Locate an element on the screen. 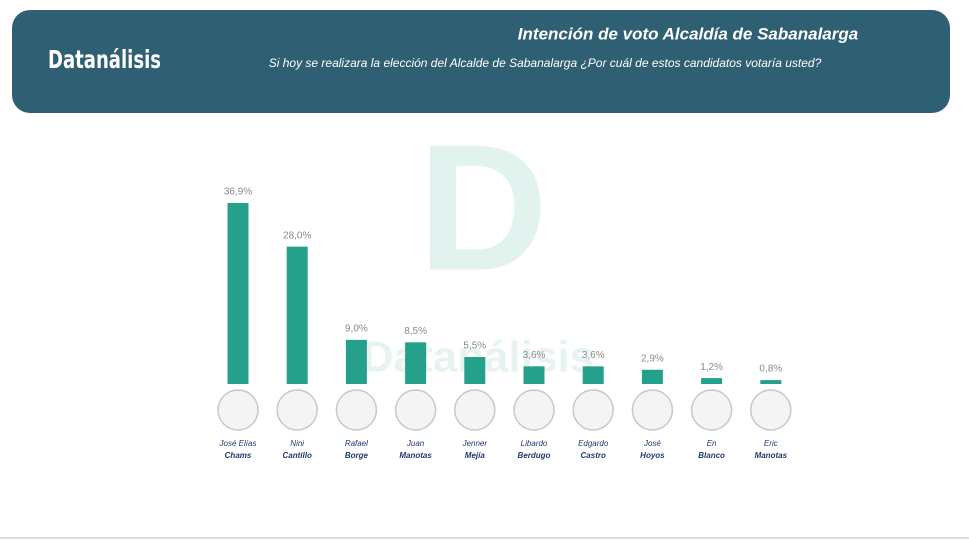 The image size is (969, 541). candidate-first-name: Jenner is located at coordinates (475, 443).